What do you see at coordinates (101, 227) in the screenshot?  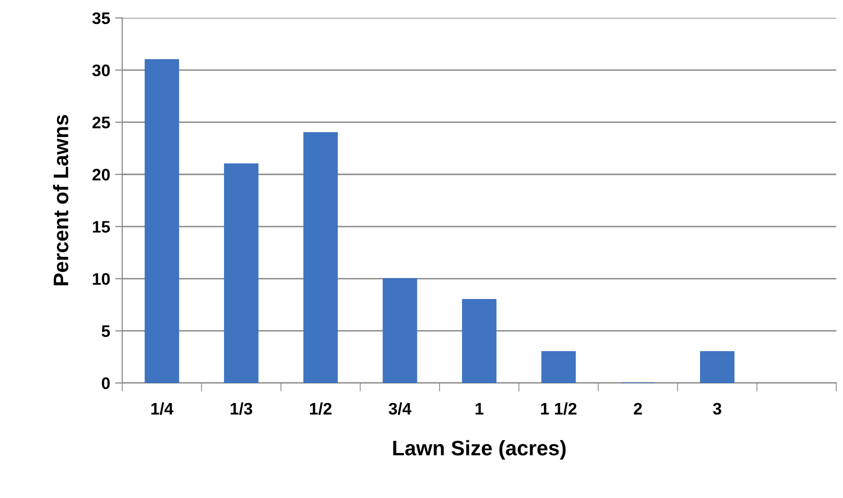 I see `y-tick-label: 15` at bounding box center [101, 227].